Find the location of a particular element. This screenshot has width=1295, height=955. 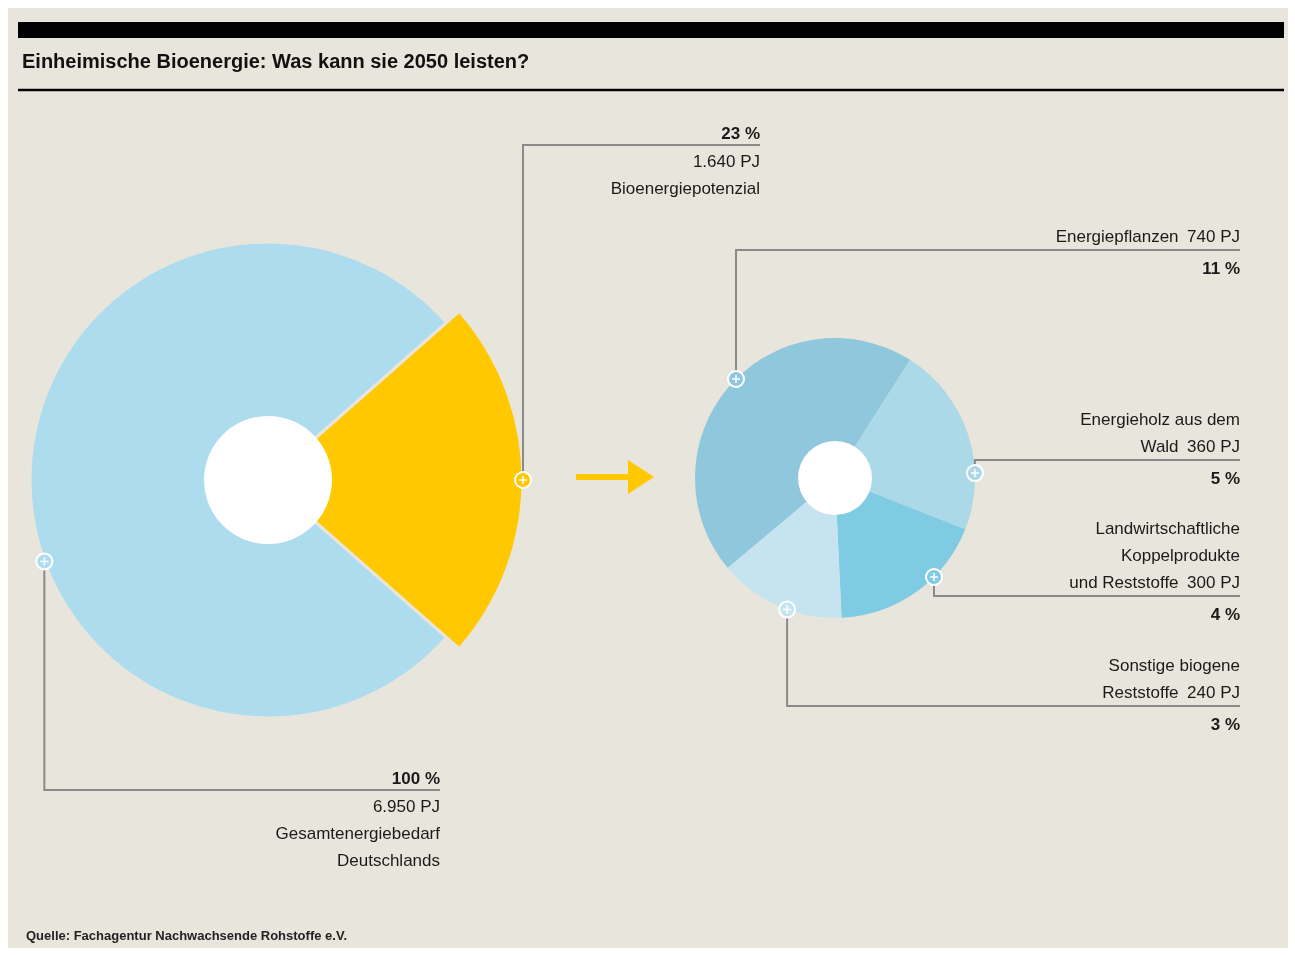

slice-label: Bioenergiepotenzial is located at coordinates (685, 188).